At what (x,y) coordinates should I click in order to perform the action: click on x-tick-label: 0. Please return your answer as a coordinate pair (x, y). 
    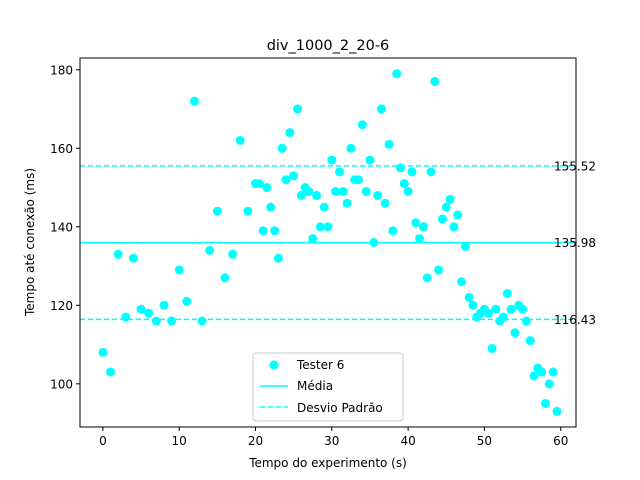
    Looking at the image, I should click on (103, 441).